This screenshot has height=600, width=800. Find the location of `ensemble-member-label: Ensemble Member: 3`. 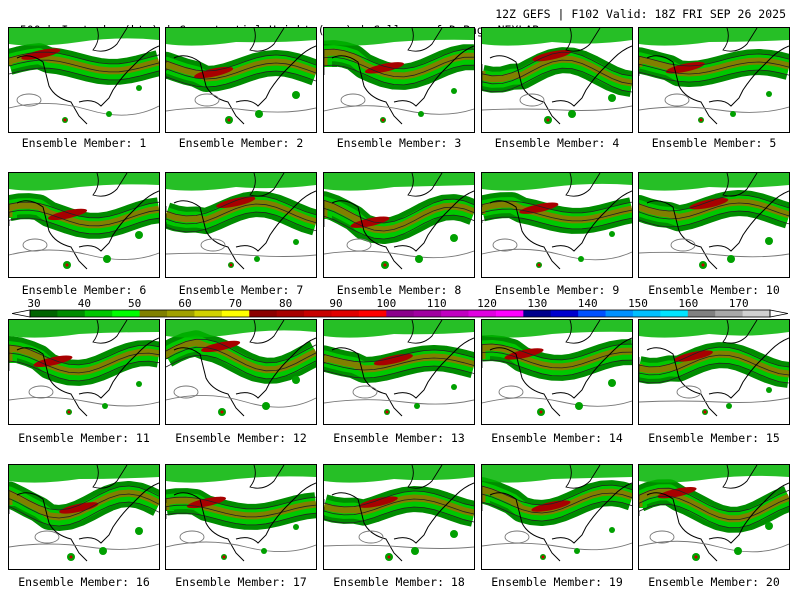

ensemble-member-label: Ensemble Member: 3 is located at coordinates (399, 143).